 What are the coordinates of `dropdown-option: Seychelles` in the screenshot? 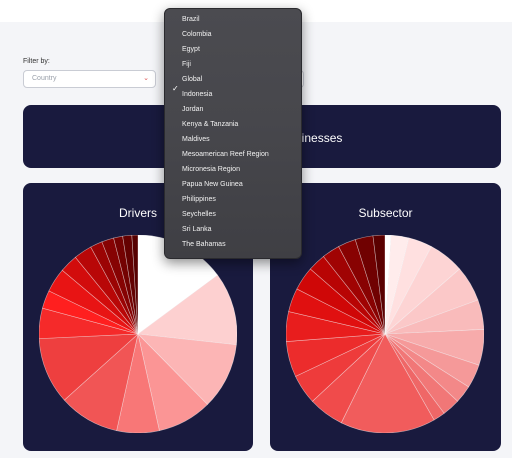 It's located at (199, 214).